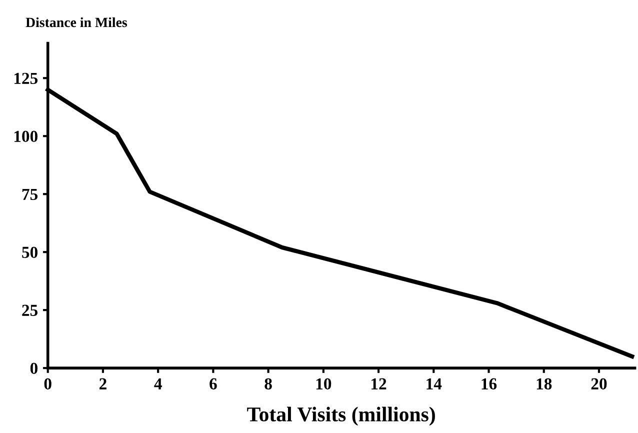 The image size is (638, 433). I want to click on x-tick-label: 16, so click(489, 384).